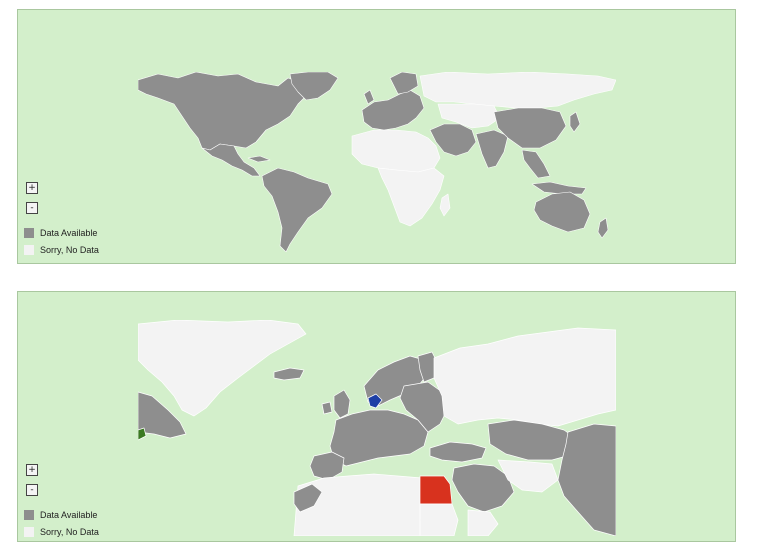 This screenshot has height=556, width=758. What do you see at coordinates (439, 519) in the screenshot?
I see `country-sudan` at bounding box center [439, 519].